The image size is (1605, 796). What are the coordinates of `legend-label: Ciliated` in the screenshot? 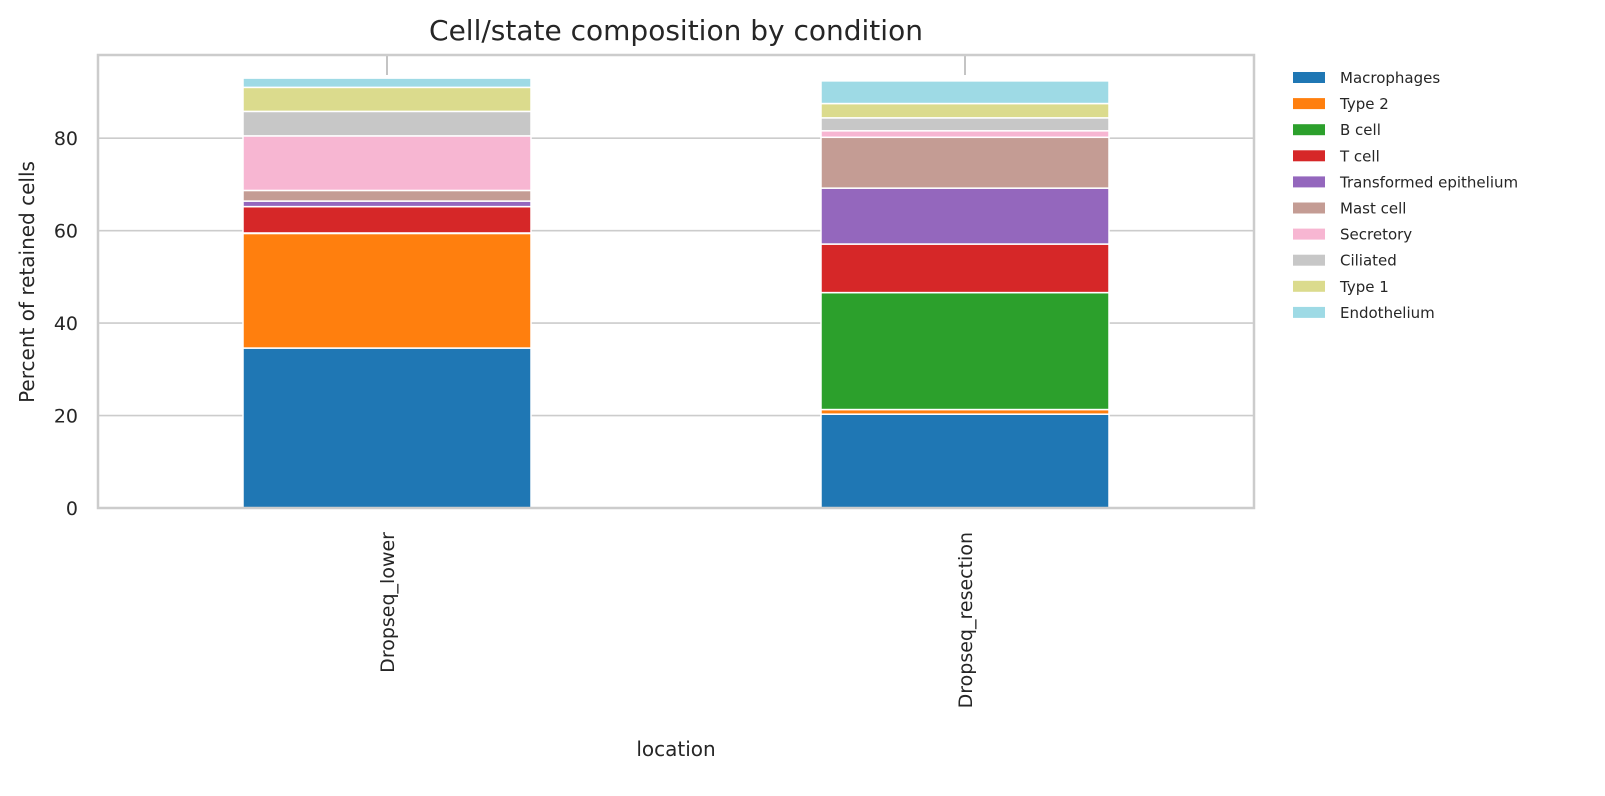 It's located at (1368, 261).